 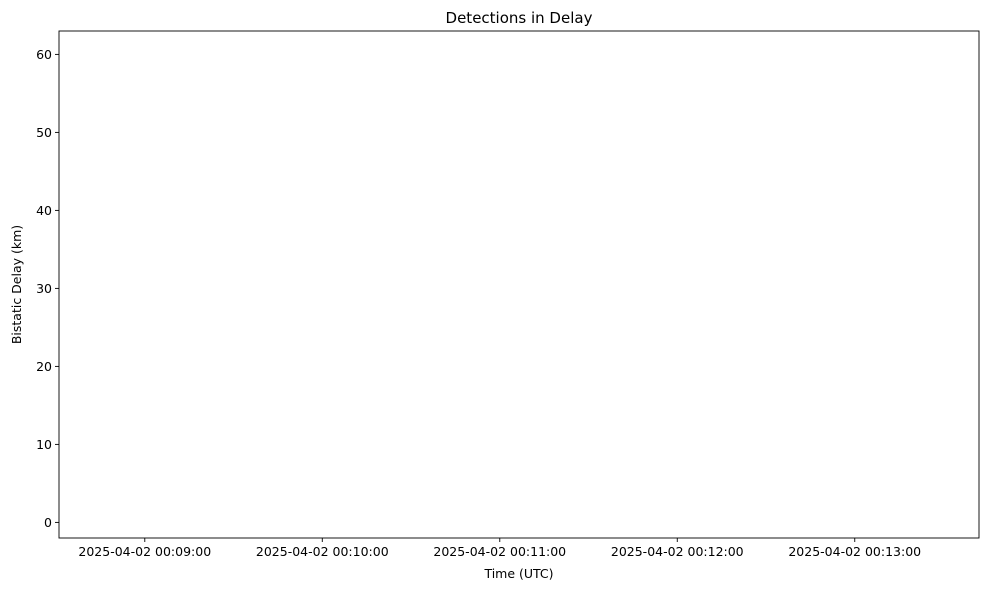 What do you see at coordinates (44, 444) in the screenshot?
I see `y-tick-label: 10` at bounding box center [44, 444].